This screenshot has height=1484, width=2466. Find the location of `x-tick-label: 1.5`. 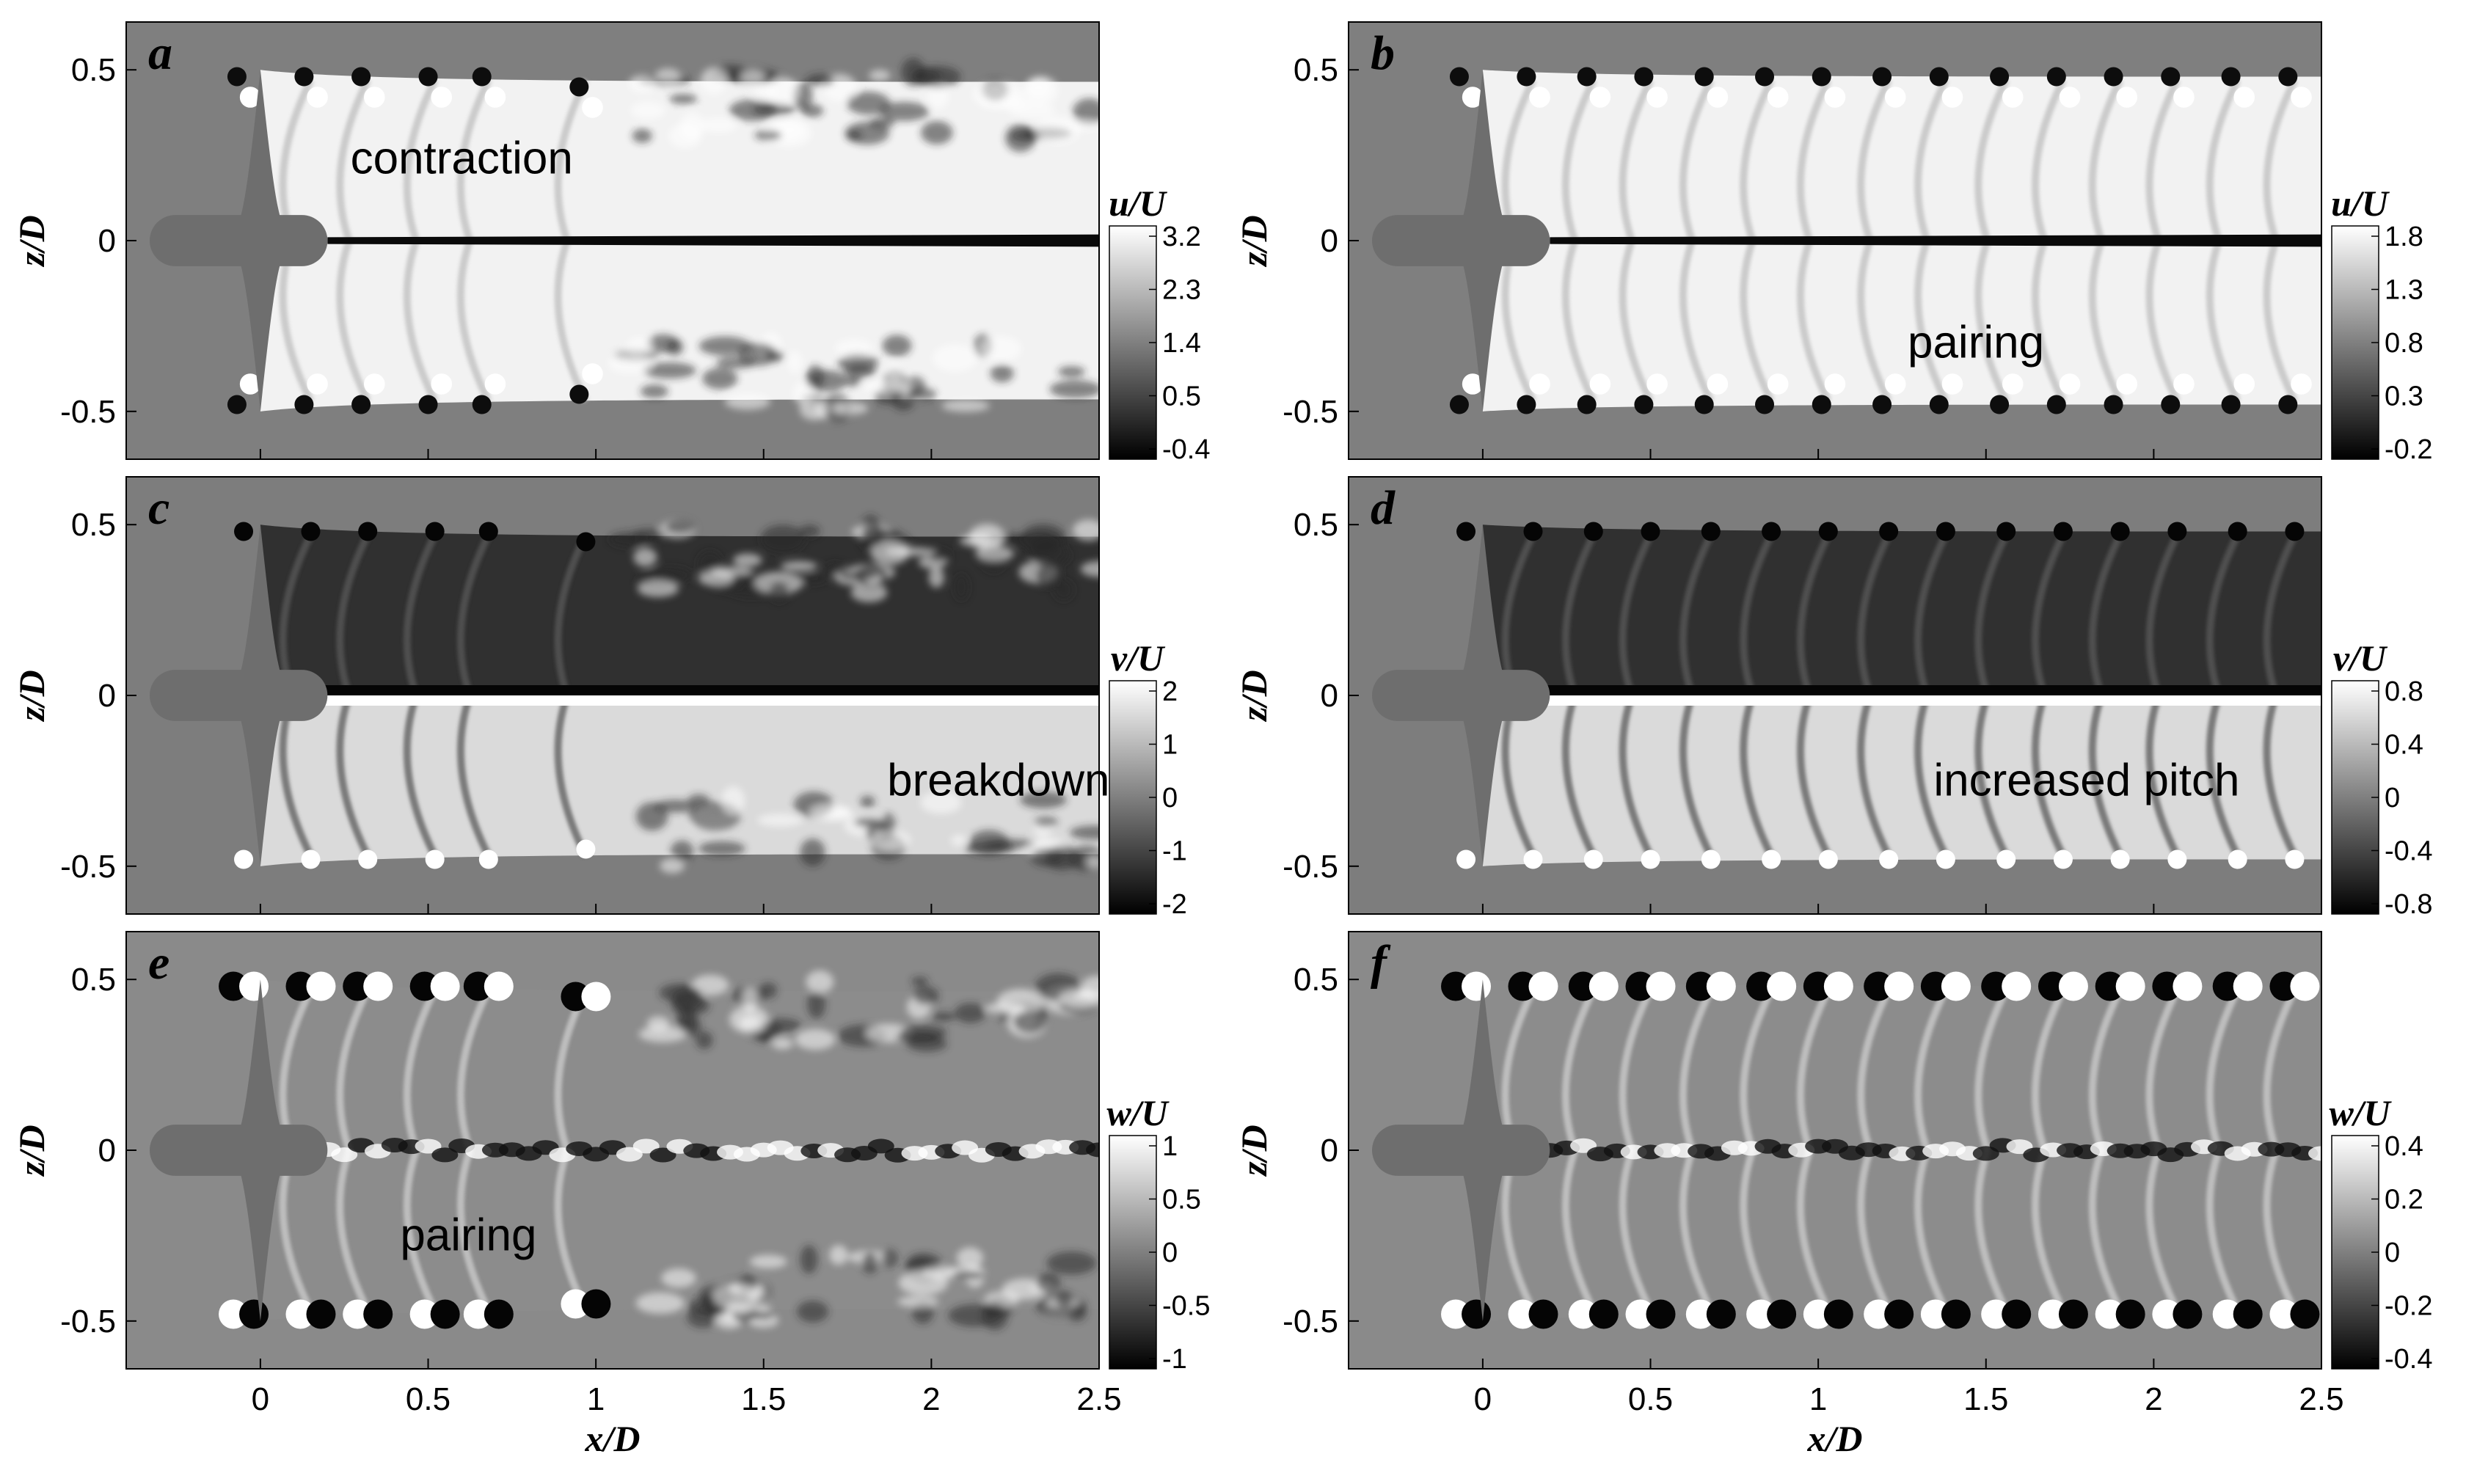

x-tick-label: 1.5 is located at coordinates (1985, 1399).